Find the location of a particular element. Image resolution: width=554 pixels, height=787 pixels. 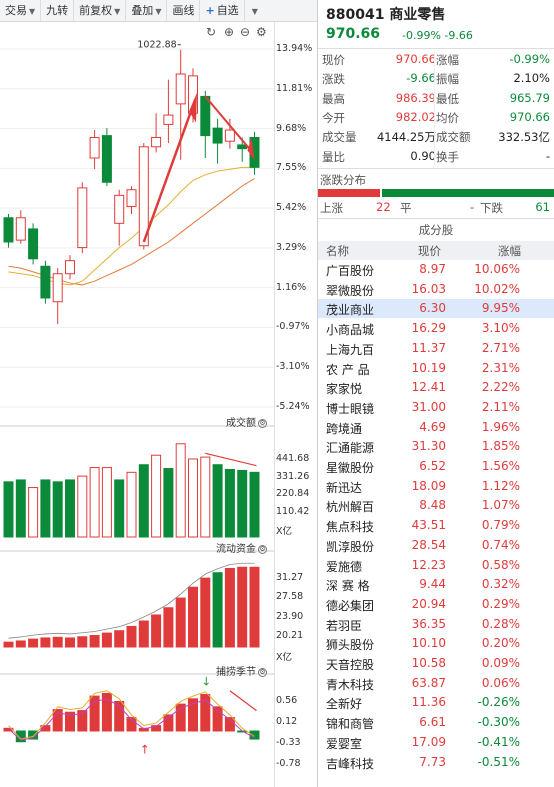

flat-count: - is located at coordinates (472, 207).